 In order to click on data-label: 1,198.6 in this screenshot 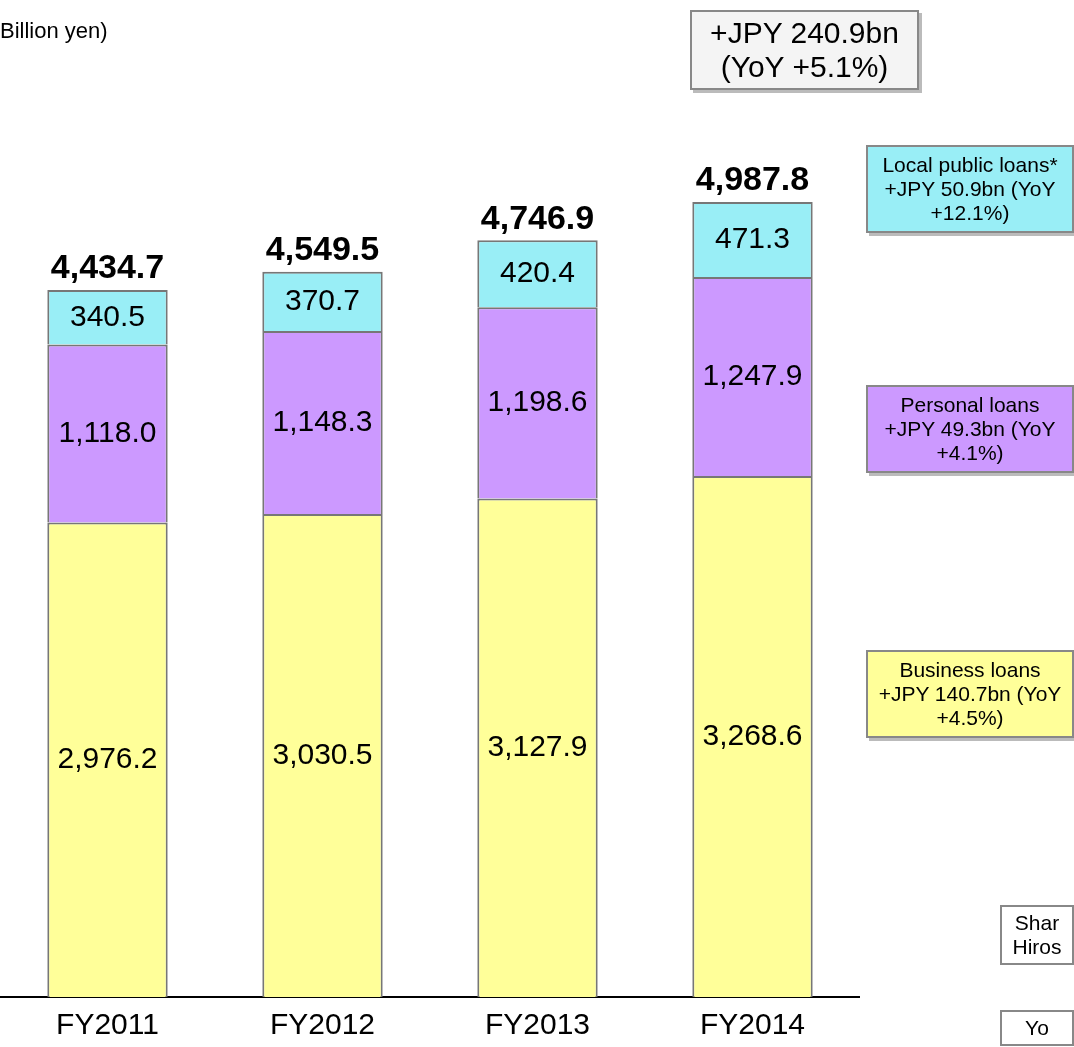, I will do `click(537, 401)`.